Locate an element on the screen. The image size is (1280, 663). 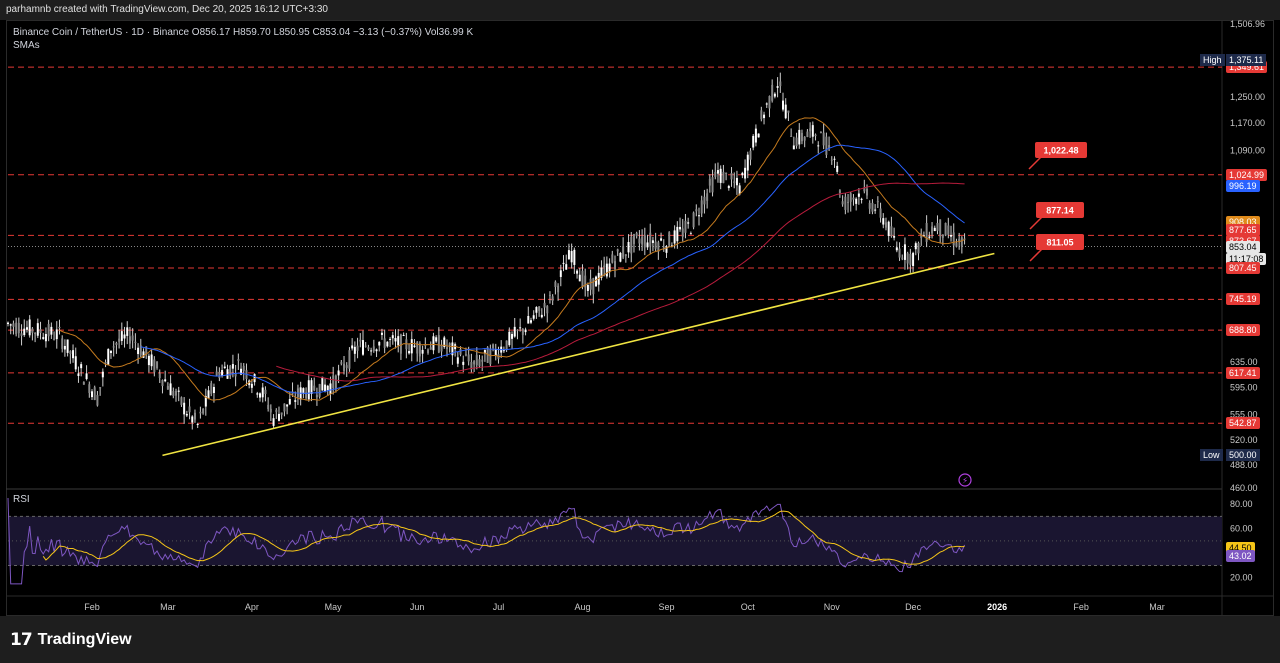
time-axis-label: Oct is located at coordinates (748, 607).